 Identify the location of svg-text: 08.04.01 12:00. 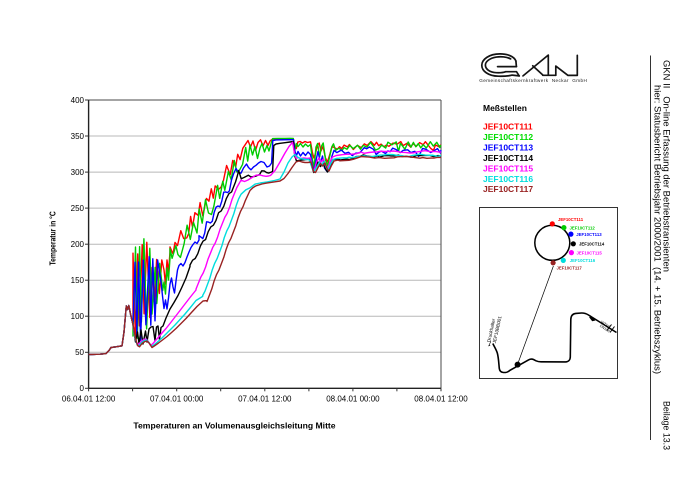
(441, 399).